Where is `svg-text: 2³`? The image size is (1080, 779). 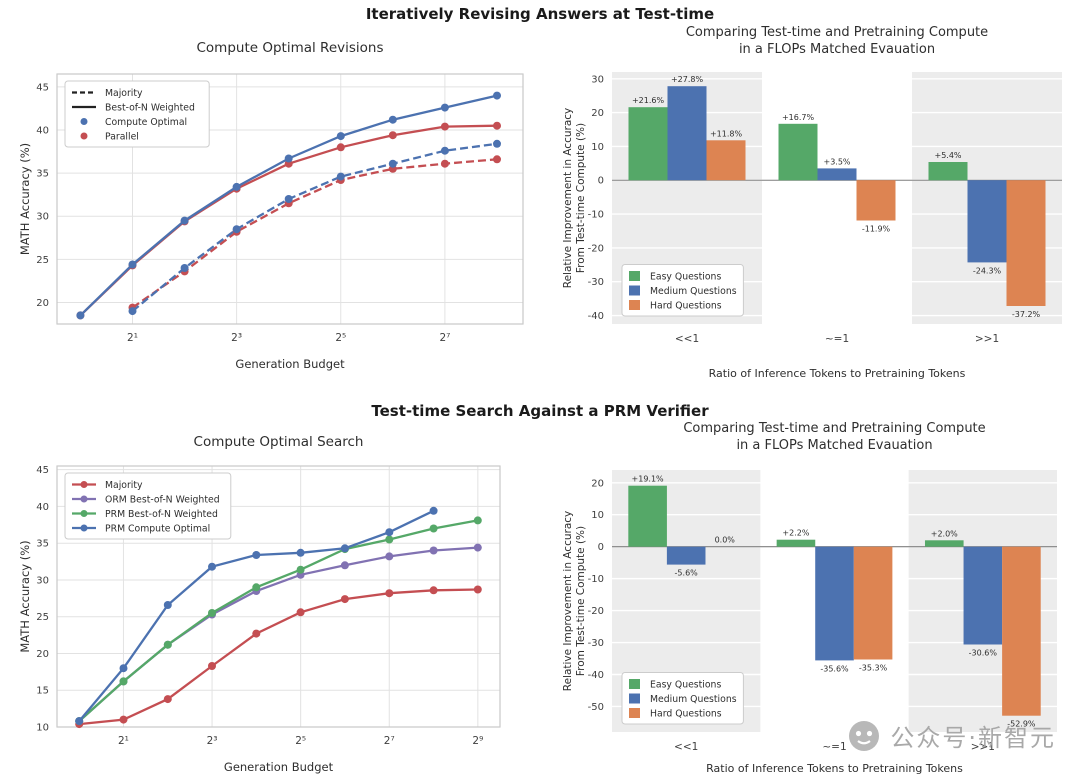
svg-text: 2³ is located at coordinates (236, 338).